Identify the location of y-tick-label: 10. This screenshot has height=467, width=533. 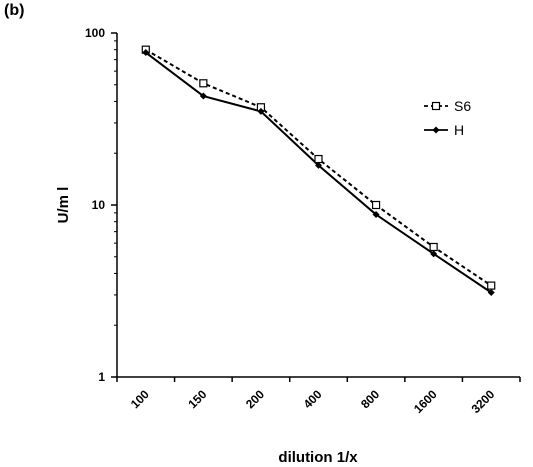
(99, 205).